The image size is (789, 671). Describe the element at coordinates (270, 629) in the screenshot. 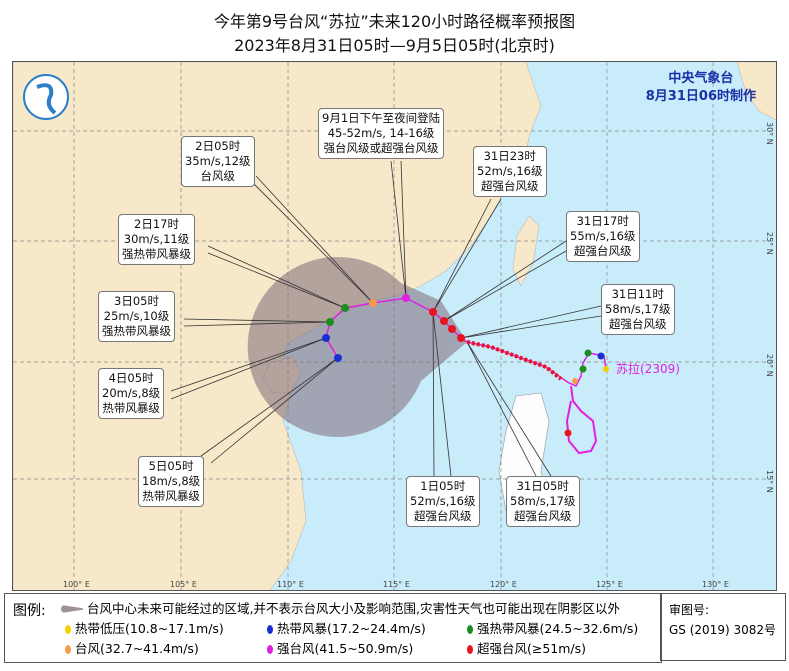

I see `tropical-storm-icon` at that location.